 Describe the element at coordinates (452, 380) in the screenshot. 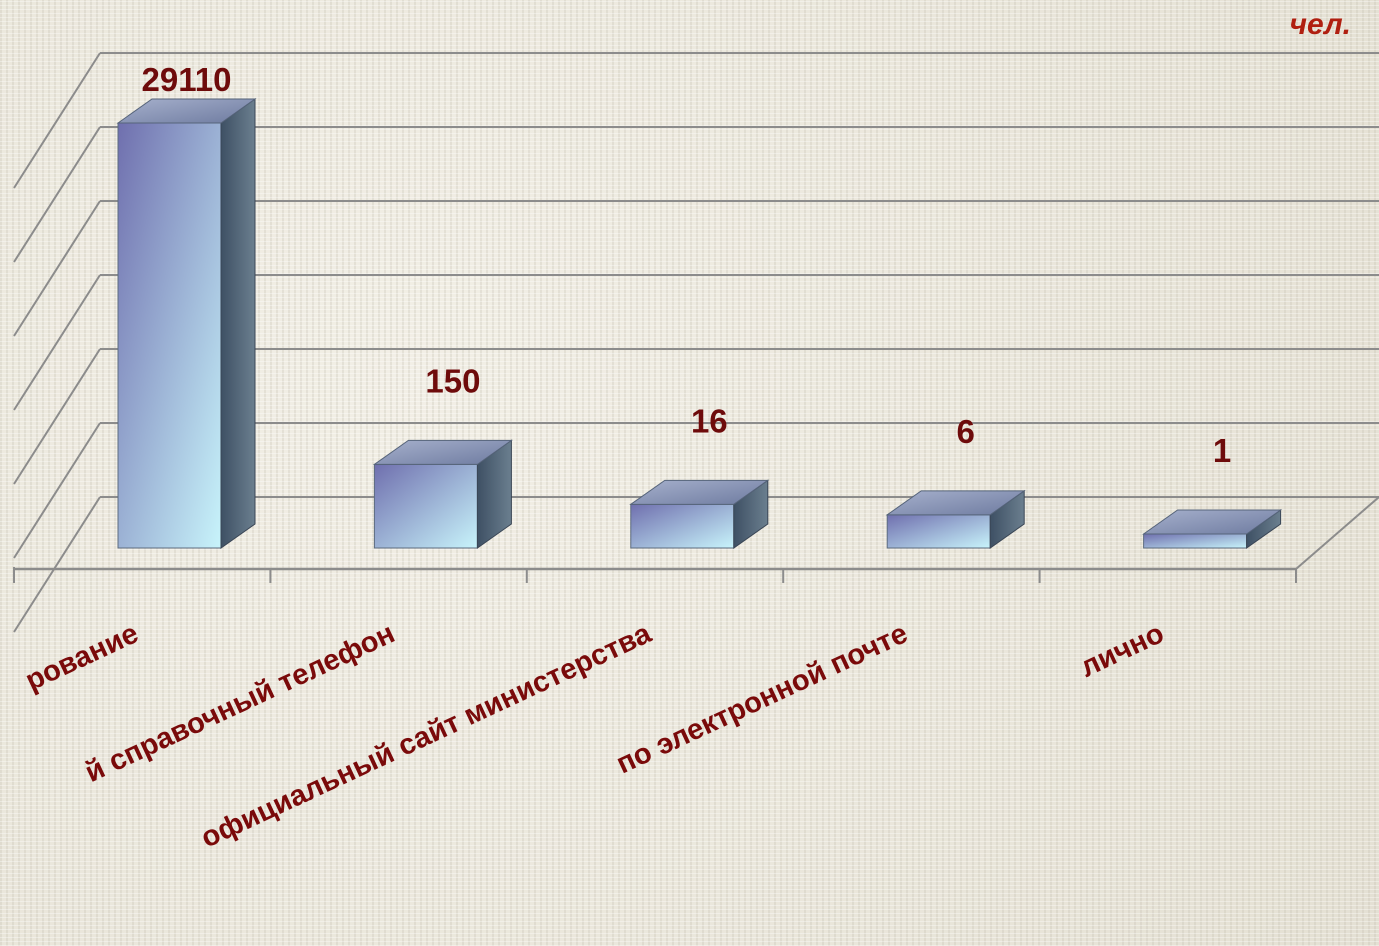

I see `data-label: 150` at that location.